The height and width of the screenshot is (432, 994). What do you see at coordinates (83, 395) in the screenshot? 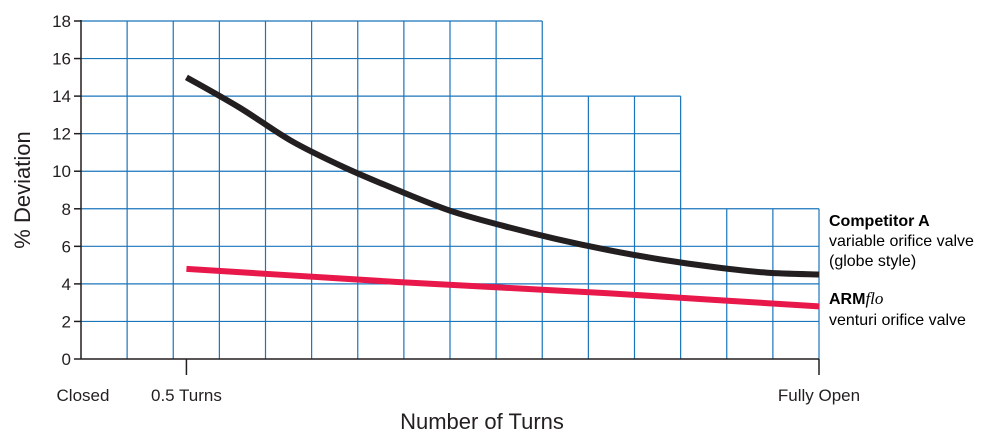
I see `x-tick-label: Closed` at bounding box center [83, 395].